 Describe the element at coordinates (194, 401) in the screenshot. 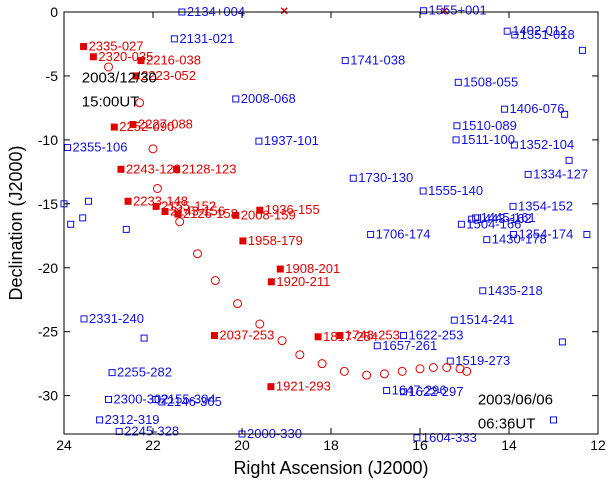

I see `source-label: 2146-305` at that location.